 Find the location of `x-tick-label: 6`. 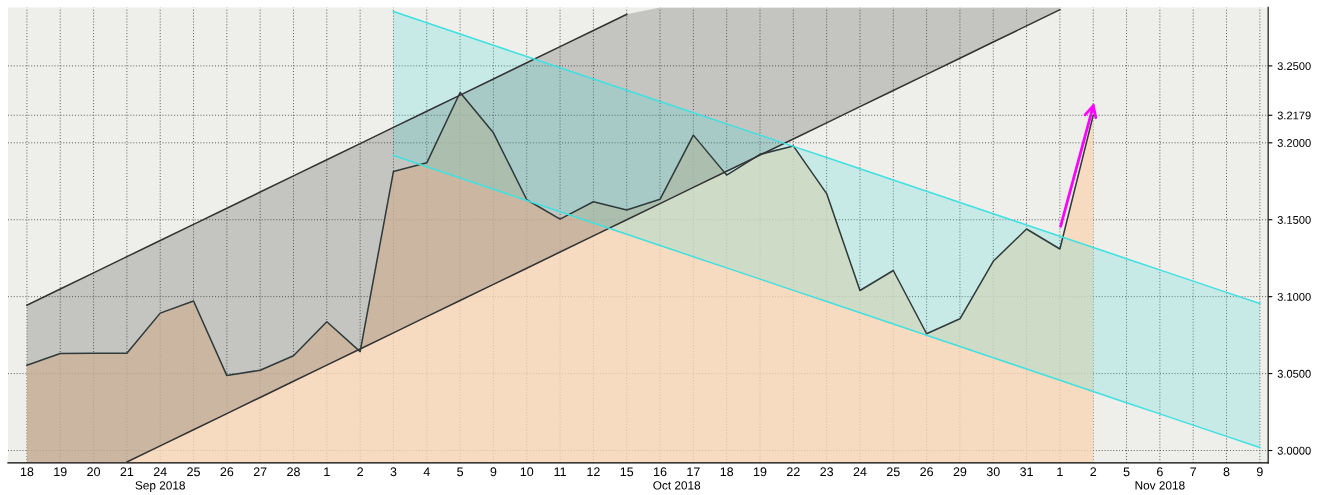

x-tick-label: 6 is located at coordinates (1160, 472).